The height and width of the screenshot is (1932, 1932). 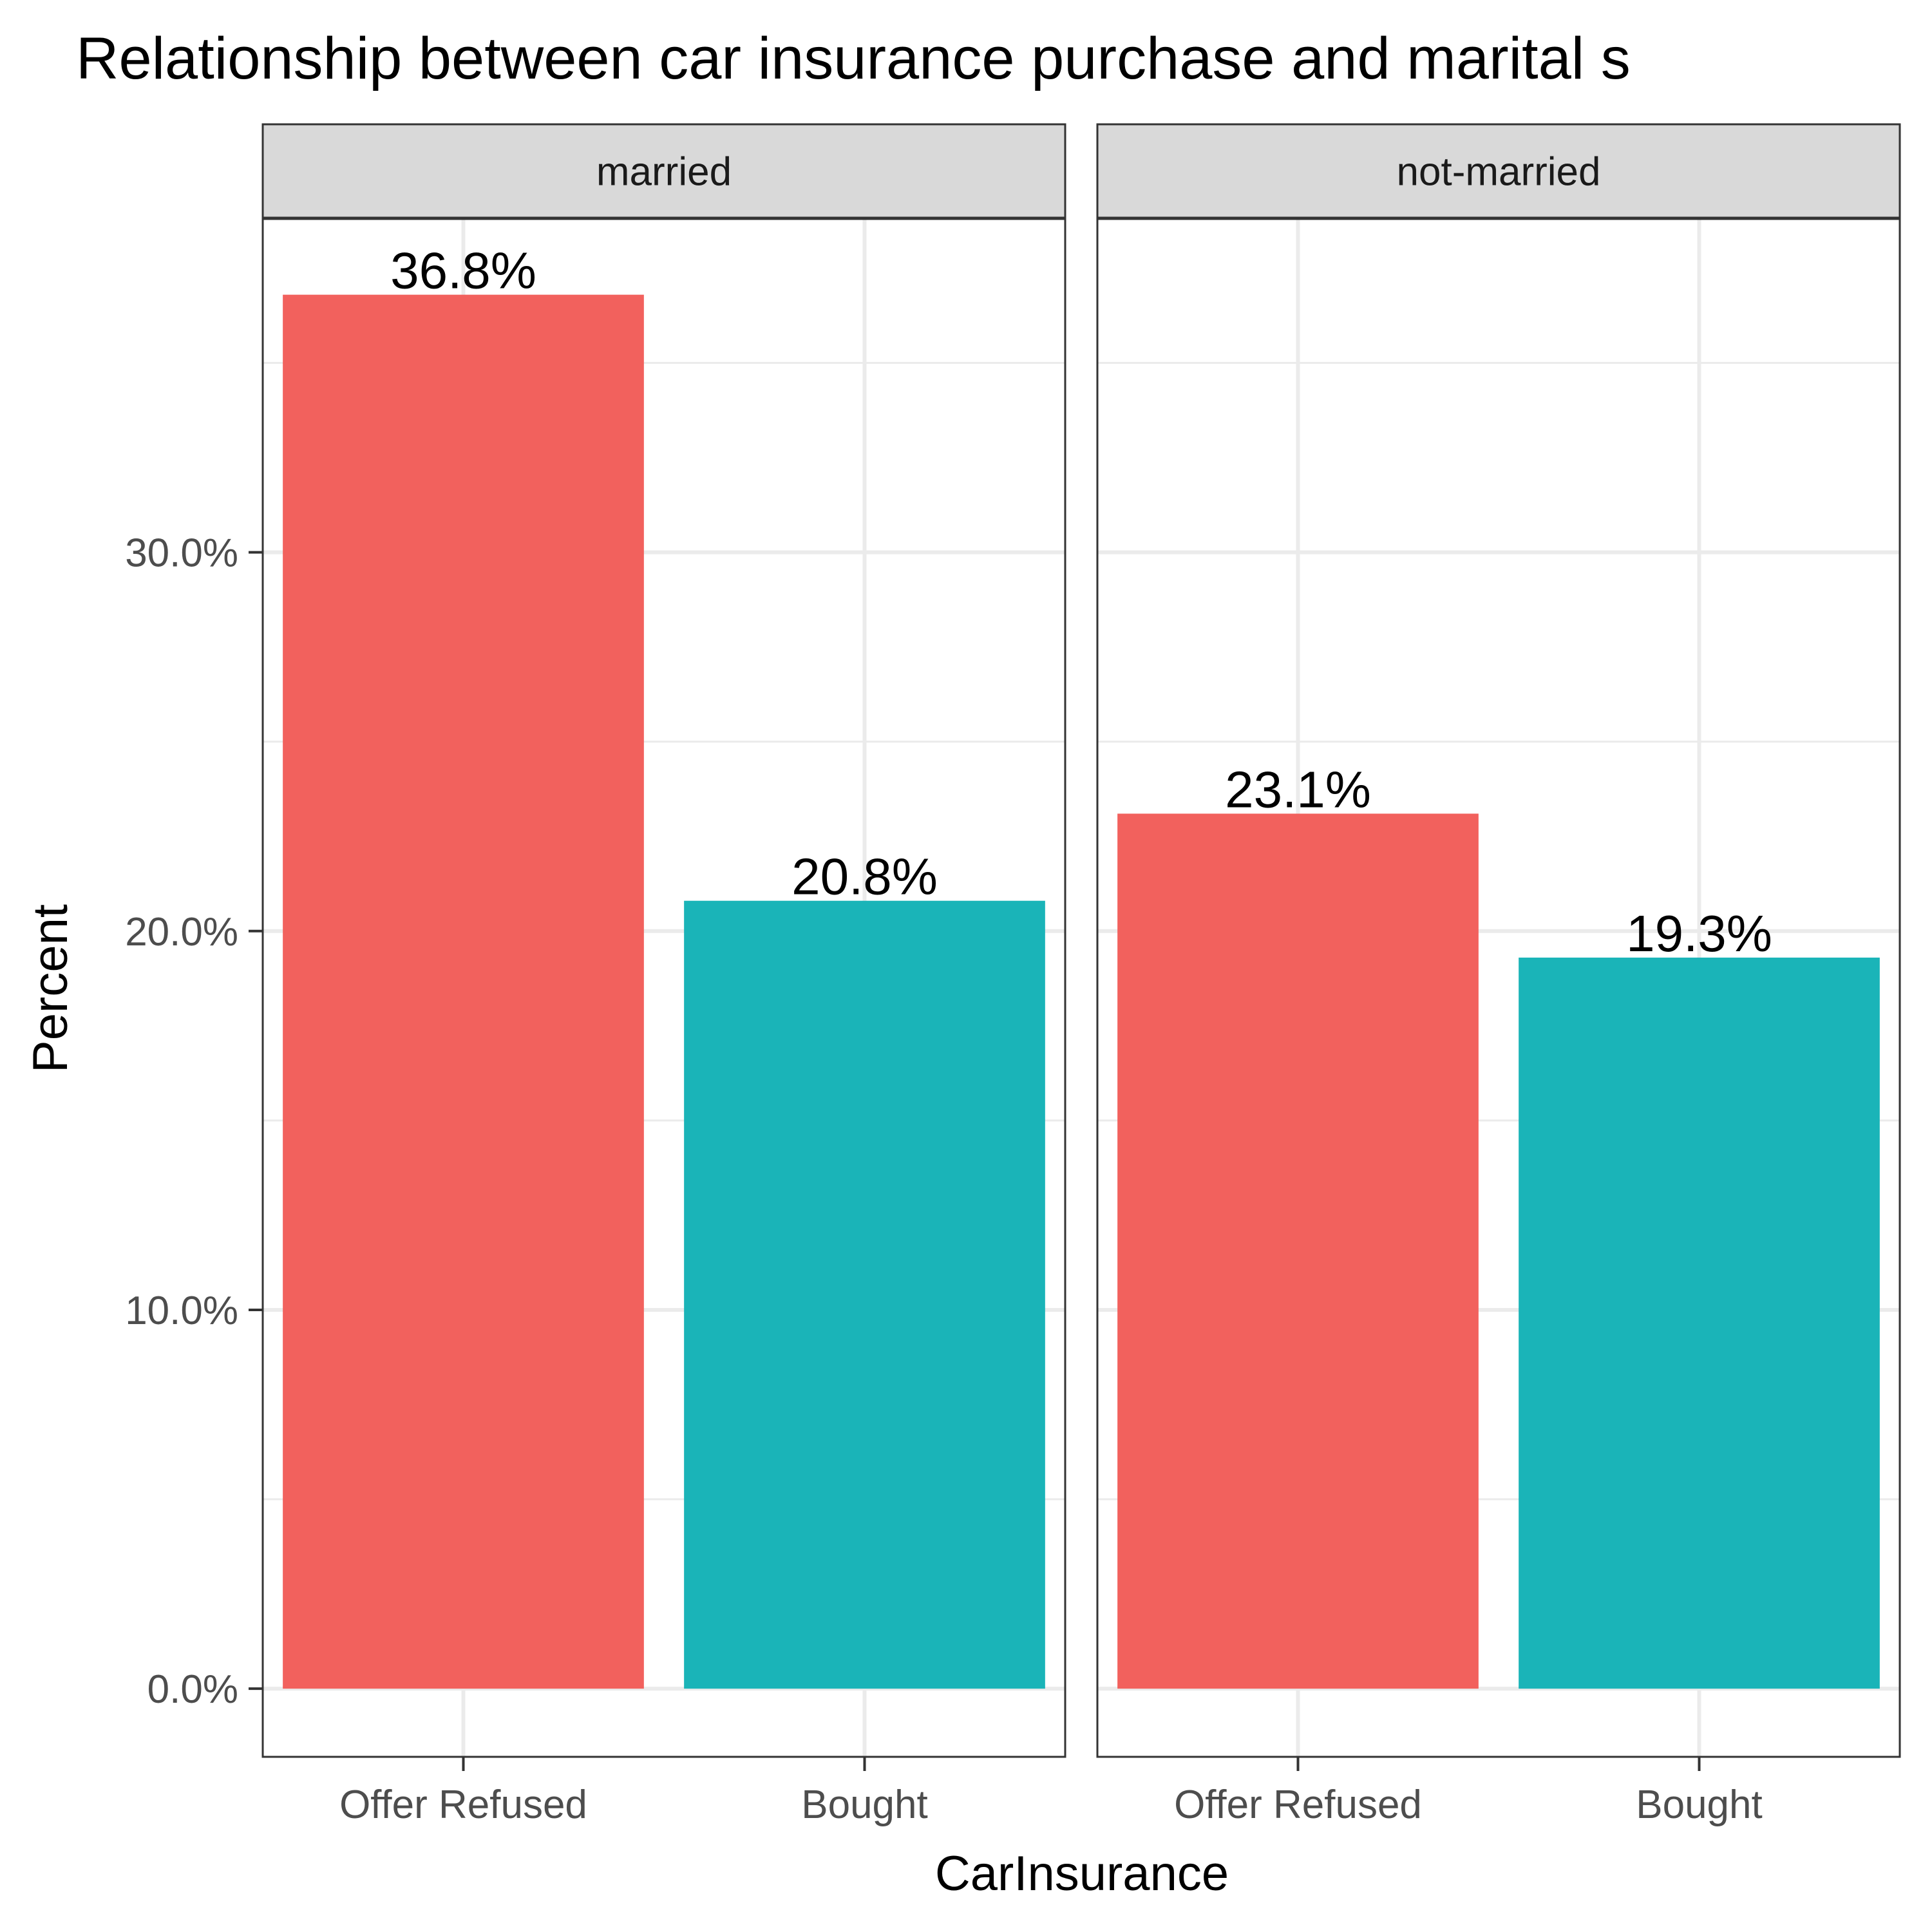 I want to click on bar-married-offer-refused, so click(x=463, y=991).